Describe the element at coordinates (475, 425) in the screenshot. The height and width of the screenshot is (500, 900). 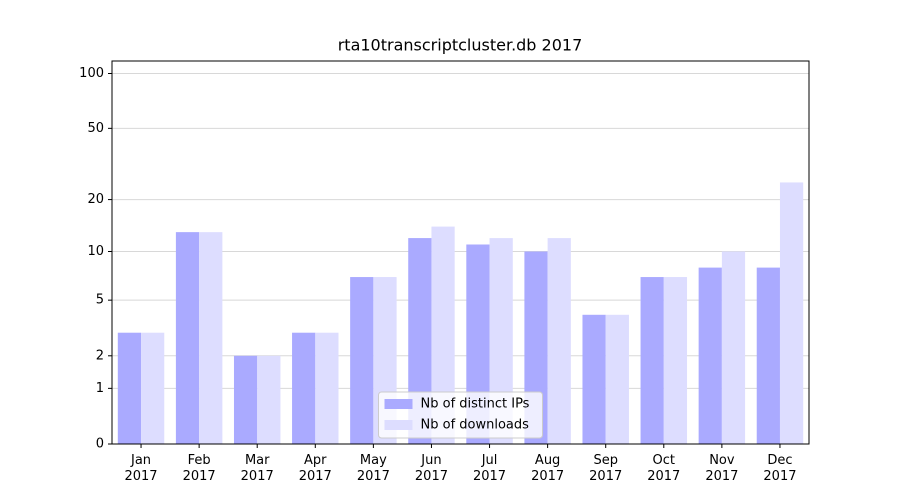
I see `legend-label: Nb of downloads` at that location.